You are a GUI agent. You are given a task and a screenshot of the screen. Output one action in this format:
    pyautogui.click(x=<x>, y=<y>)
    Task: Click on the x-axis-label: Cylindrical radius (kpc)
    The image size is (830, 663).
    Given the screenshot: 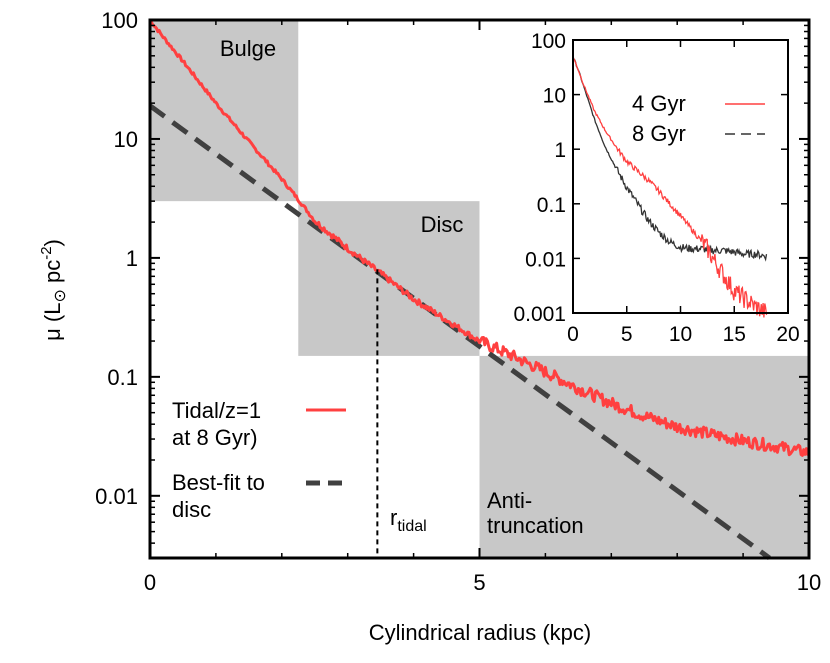 What is the action you would take?
    pyautogui.click(x=480, y=632)
    